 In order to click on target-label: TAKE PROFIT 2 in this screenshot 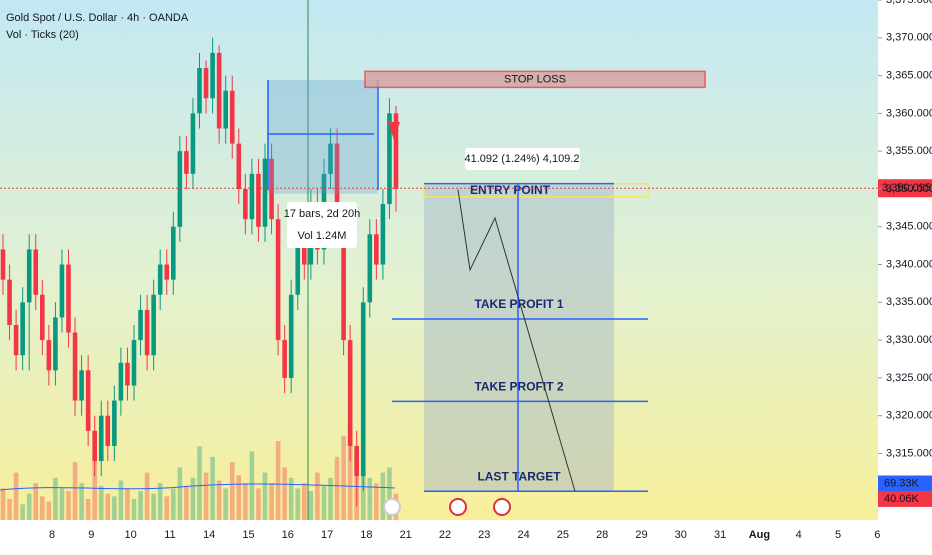, I will do `click(518, 387)`.